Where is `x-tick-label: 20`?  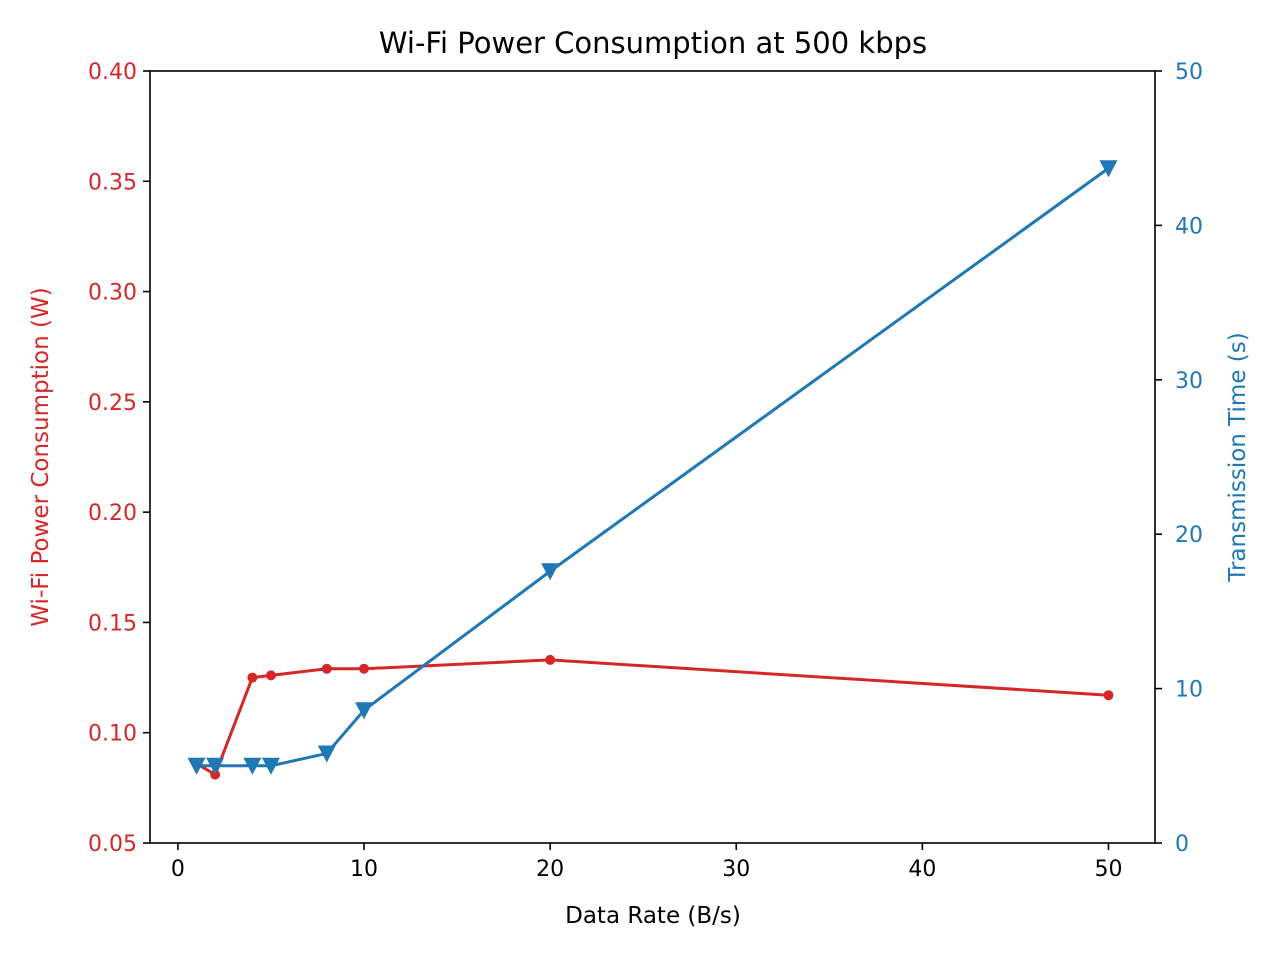
x-tick-label: 20 is located at coordinates (550, 869).